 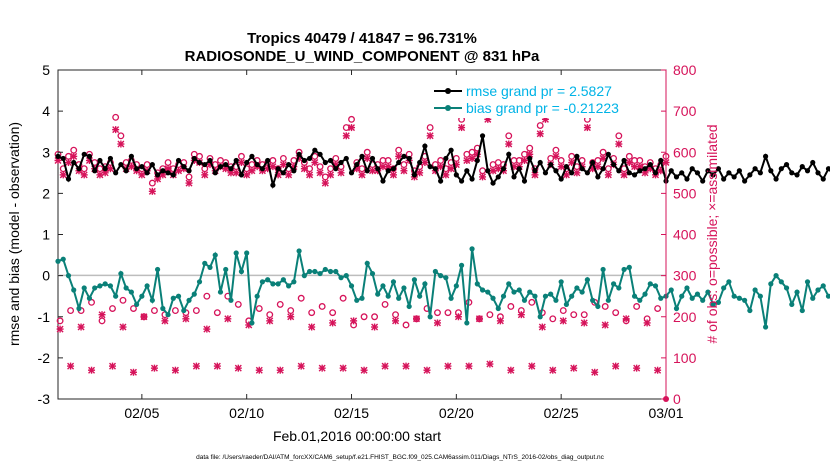 What do you see at coordinates (141, 413) in the screenshot?
I see `x-tick-label: 02/05` at bounding box center [141, 413].